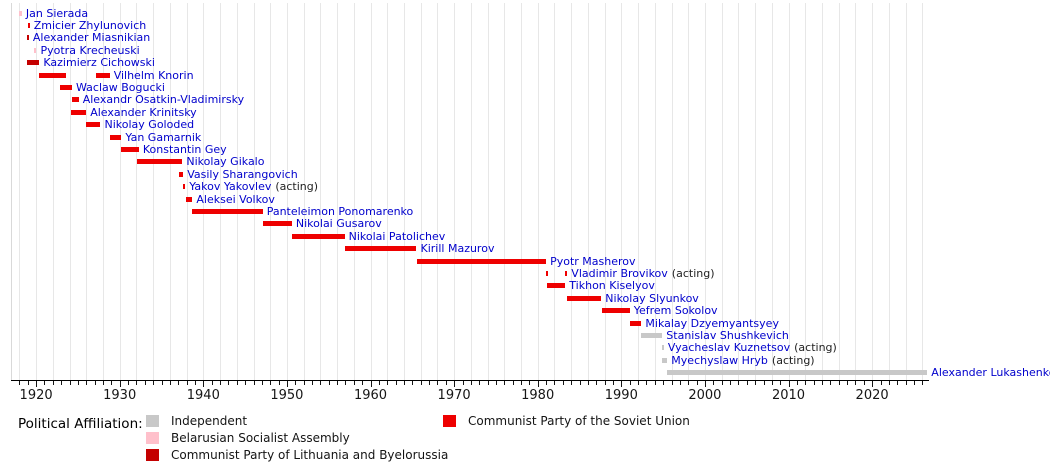 The height and width of the screenshot is (475, 1050). What do you see at coordinates (242, 174) in the screenshot?
I see `leader-name-link: Vasily Sharangovich` at bounding box center [242, 174].